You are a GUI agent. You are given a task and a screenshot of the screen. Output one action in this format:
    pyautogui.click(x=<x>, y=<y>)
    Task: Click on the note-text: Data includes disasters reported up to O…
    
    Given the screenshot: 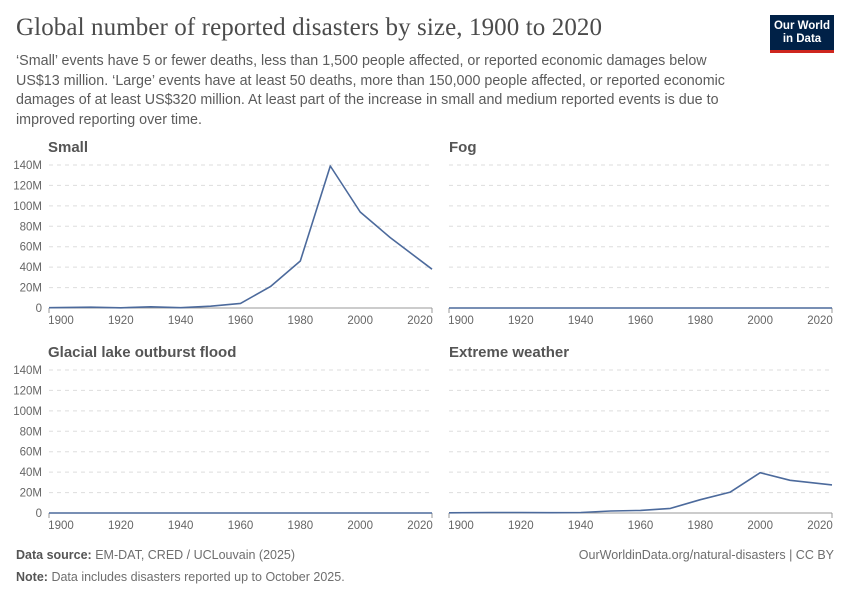 What is the action you would take?
    pyautogui.click(x=198, y=577)
    